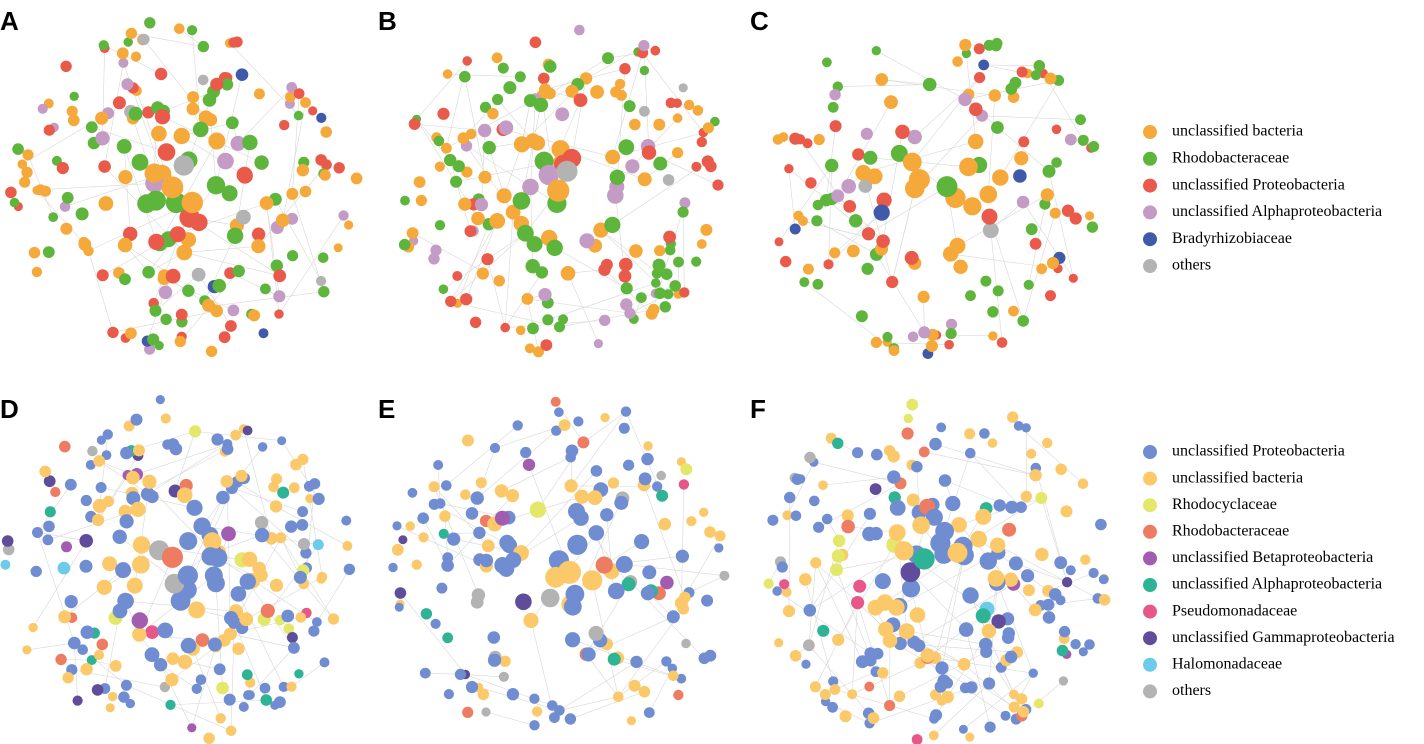  What do you see at coordinates (1191, 265) in the screenshot?
I see `legend-label: others` at bounding box center [1191, 265].